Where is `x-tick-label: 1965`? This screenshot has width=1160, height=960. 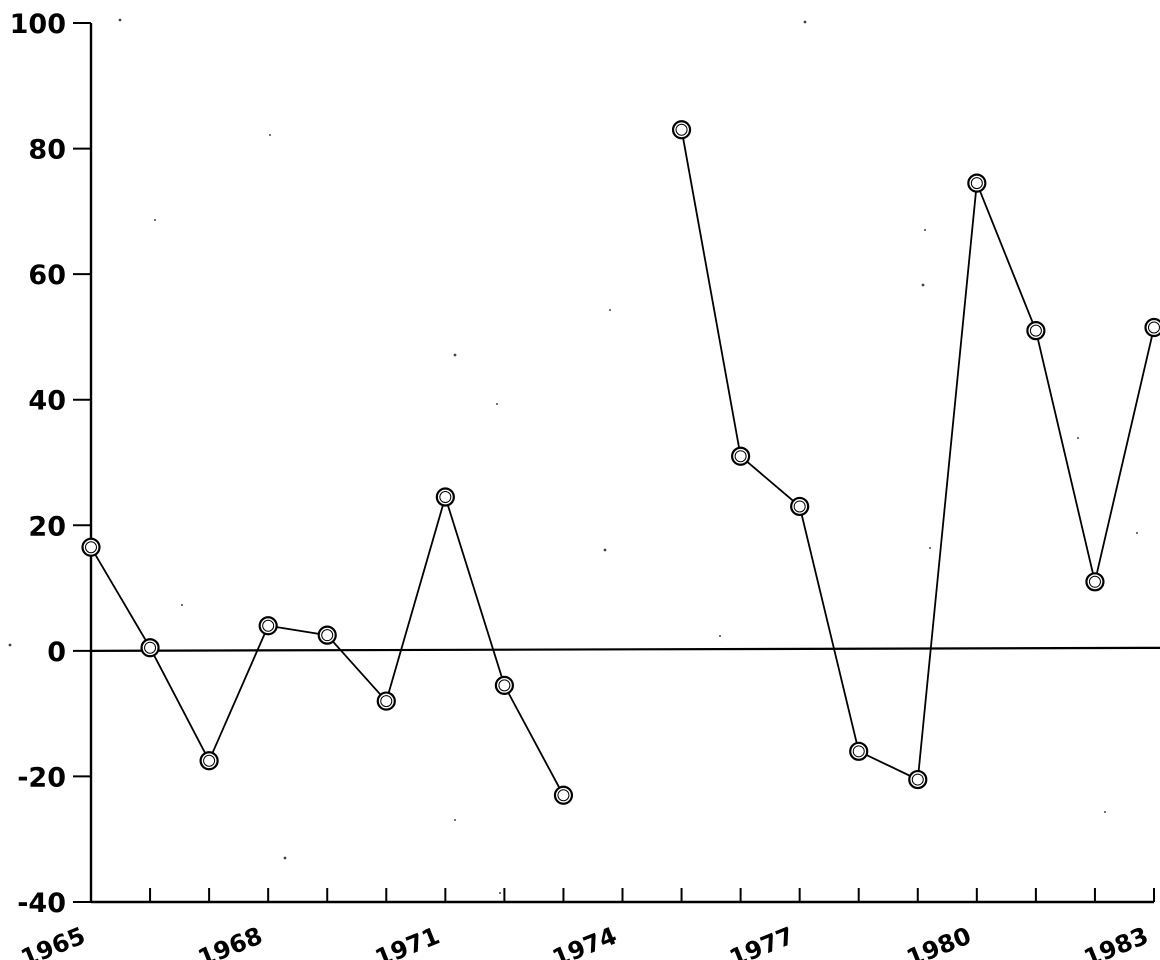 x-tick-label: 1965 is located at coordinates (53, 941).